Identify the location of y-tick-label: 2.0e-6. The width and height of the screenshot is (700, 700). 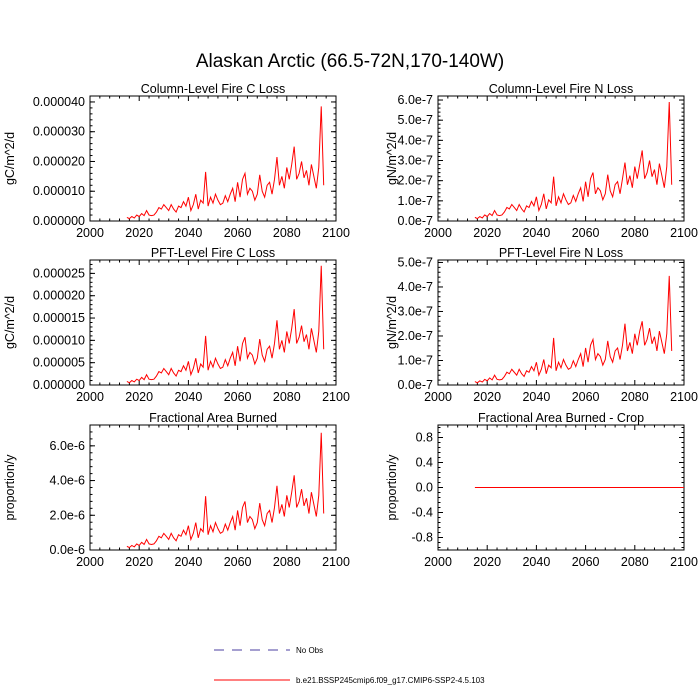
(67, 515).